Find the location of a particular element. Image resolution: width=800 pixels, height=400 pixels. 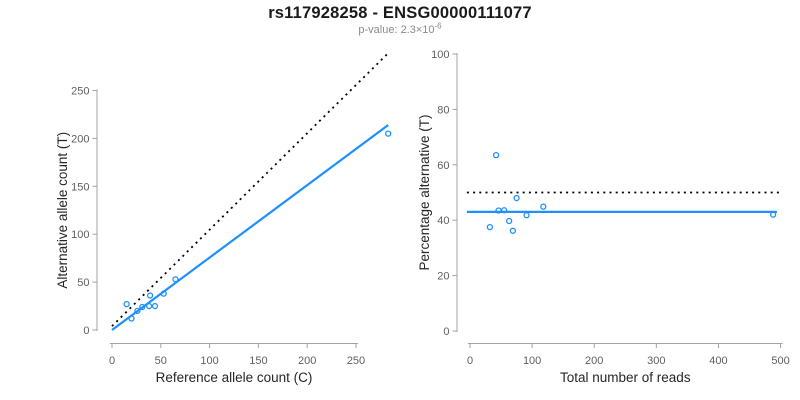

y-tick-label: 80 is located at coordinates (443, 110).